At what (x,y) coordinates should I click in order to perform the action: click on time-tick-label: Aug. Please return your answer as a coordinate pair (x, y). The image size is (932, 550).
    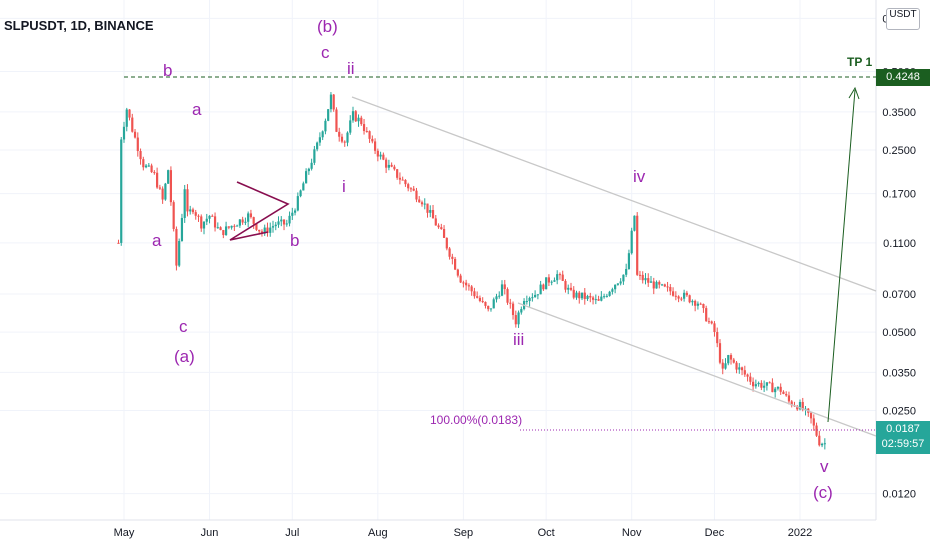
    Looking at the image, I should click on (378, 533).